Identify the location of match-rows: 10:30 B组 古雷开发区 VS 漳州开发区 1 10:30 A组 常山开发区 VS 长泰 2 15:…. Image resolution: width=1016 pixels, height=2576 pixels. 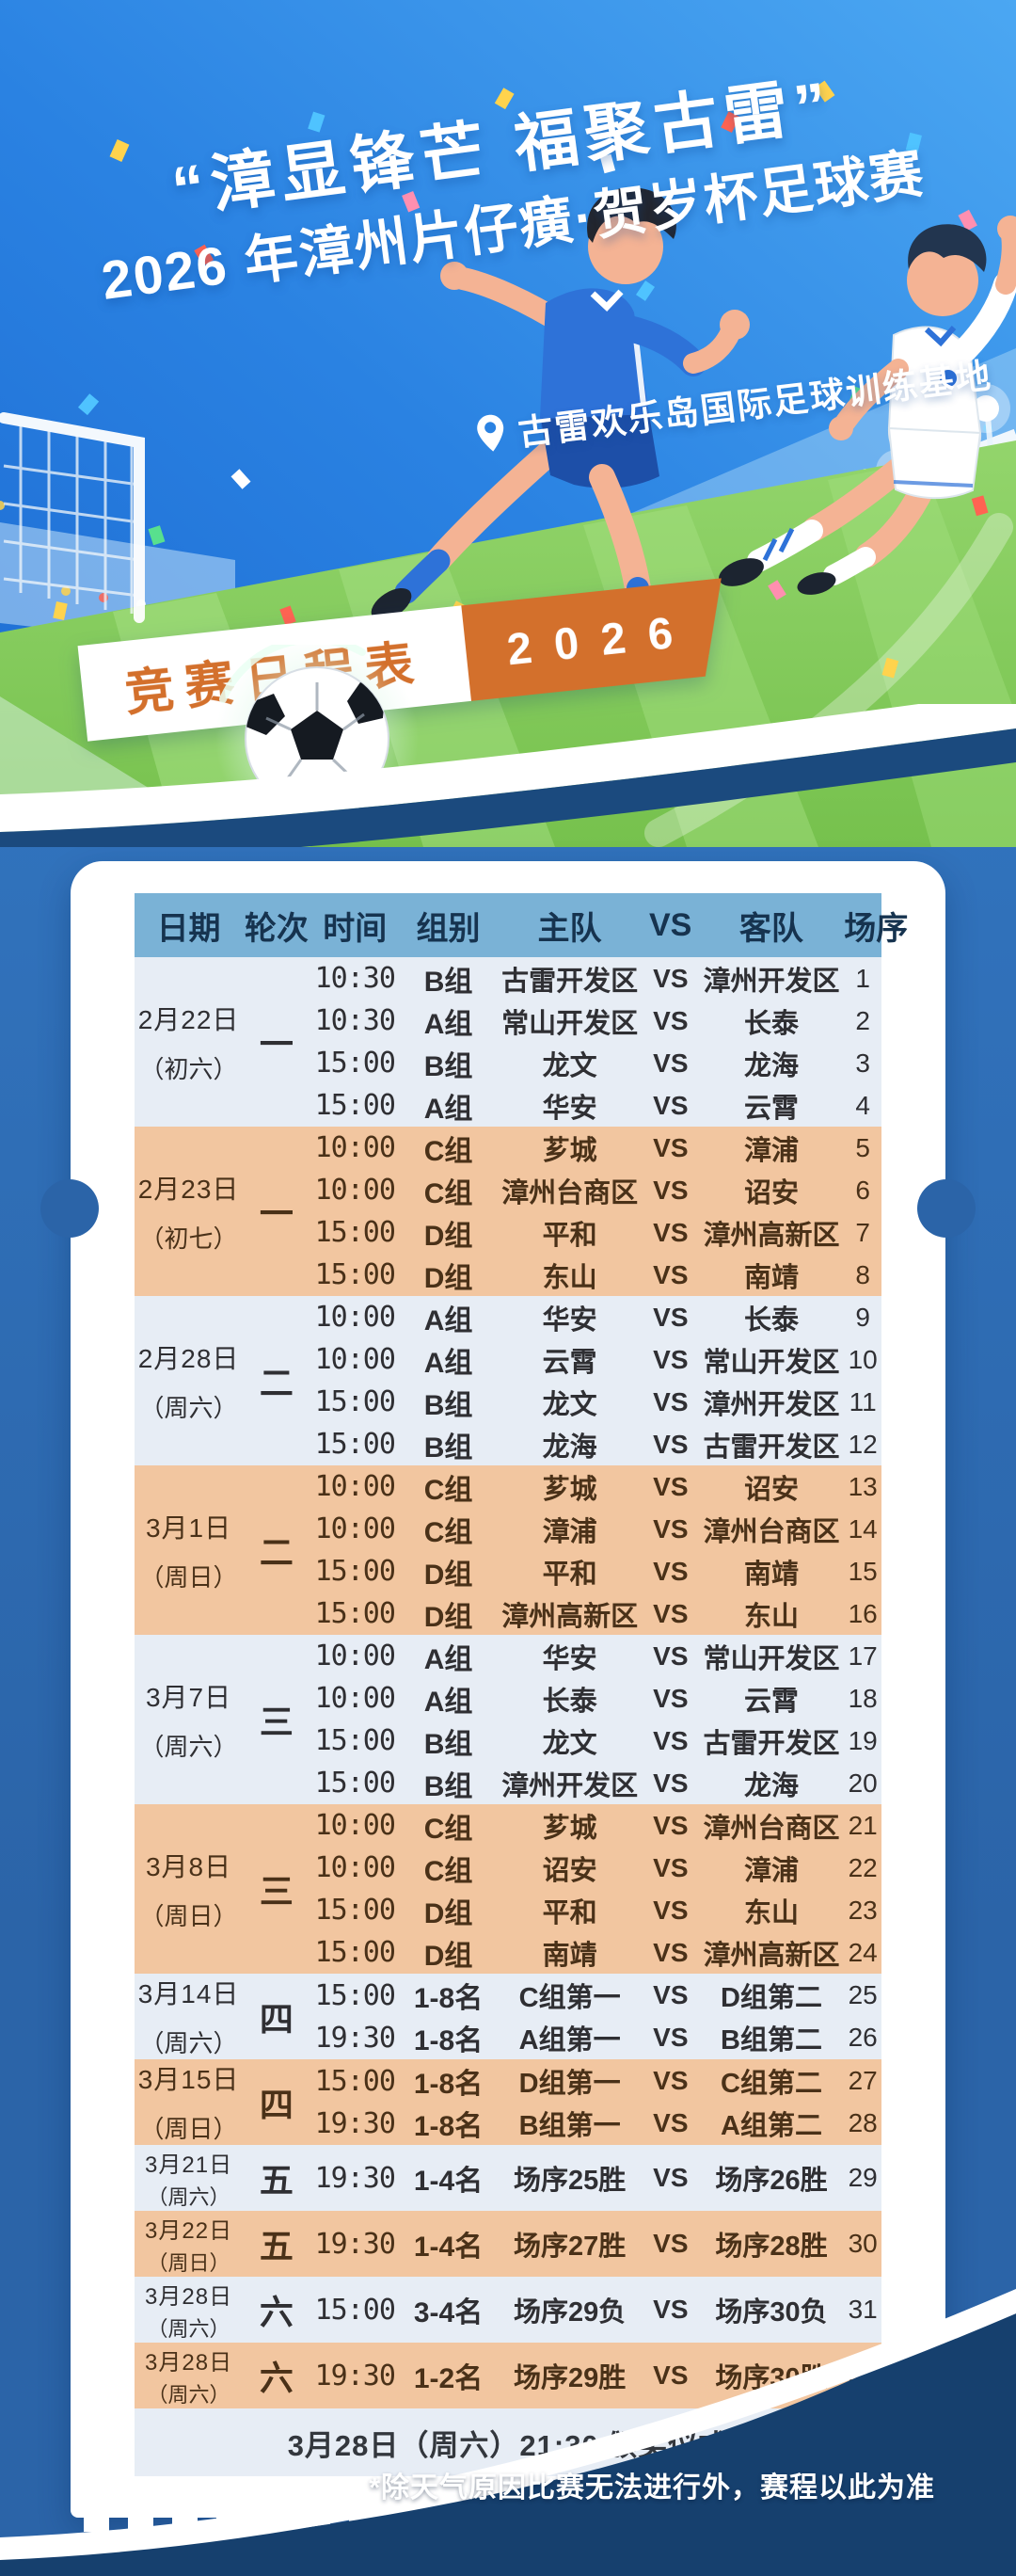
(596, 1042).